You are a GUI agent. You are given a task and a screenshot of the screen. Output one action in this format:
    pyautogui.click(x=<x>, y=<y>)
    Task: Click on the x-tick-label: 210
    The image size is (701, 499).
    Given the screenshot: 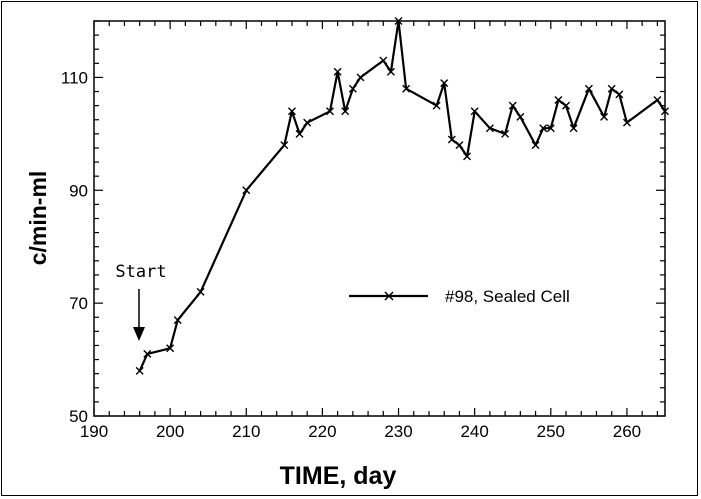 What is the action you would take?
    pyautogui.click(x=246, y=431)
    